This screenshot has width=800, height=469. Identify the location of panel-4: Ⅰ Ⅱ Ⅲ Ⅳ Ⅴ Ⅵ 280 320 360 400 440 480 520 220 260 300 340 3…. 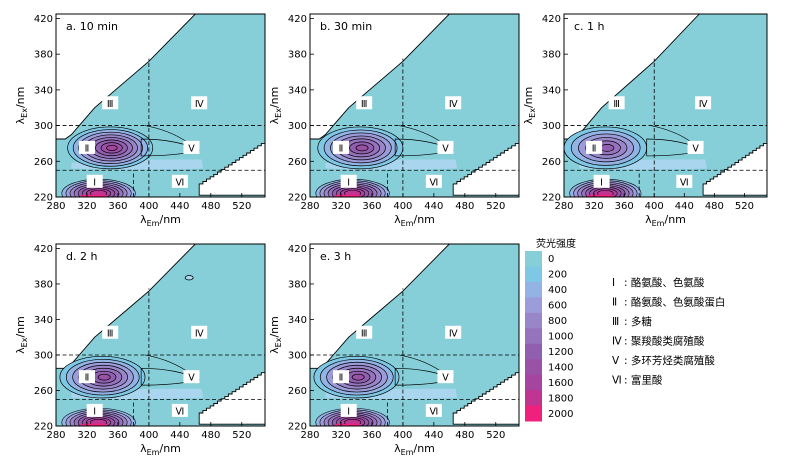
(140, 350).